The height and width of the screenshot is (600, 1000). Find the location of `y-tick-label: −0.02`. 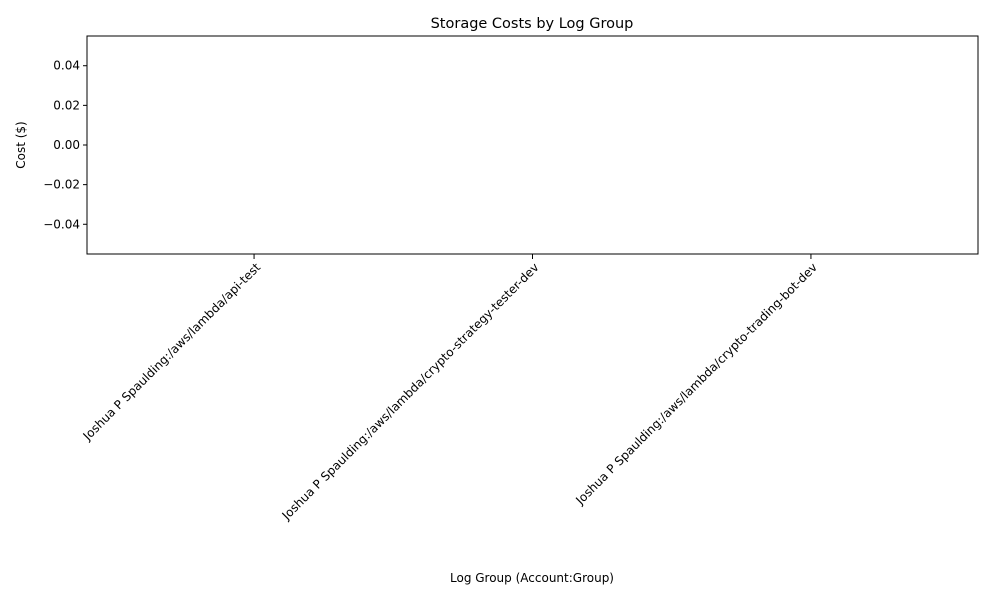

y-tick-label: −0.02 is located at coordinates (61, 185).